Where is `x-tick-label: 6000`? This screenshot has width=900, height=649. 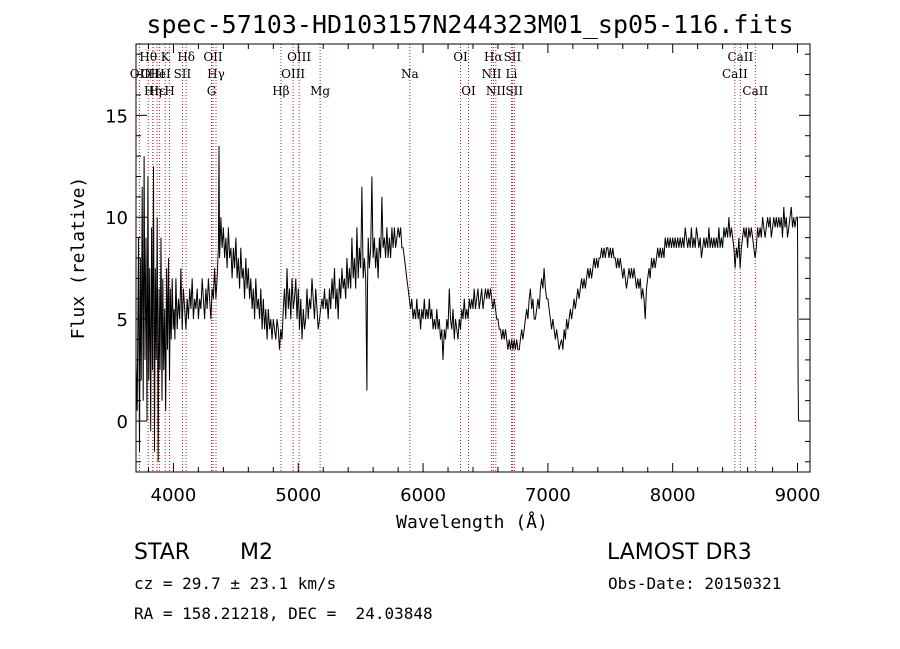 x-tick-label: 6000 is located at coordinates (423, 495).